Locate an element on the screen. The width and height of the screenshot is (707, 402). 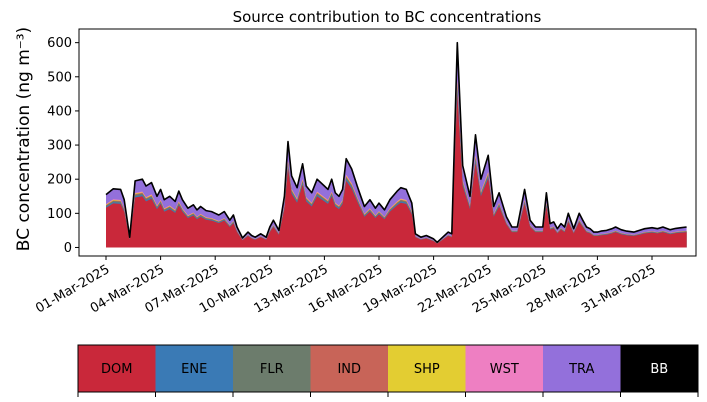
y-tick-label: 600 is located at coordinates (59, 43).